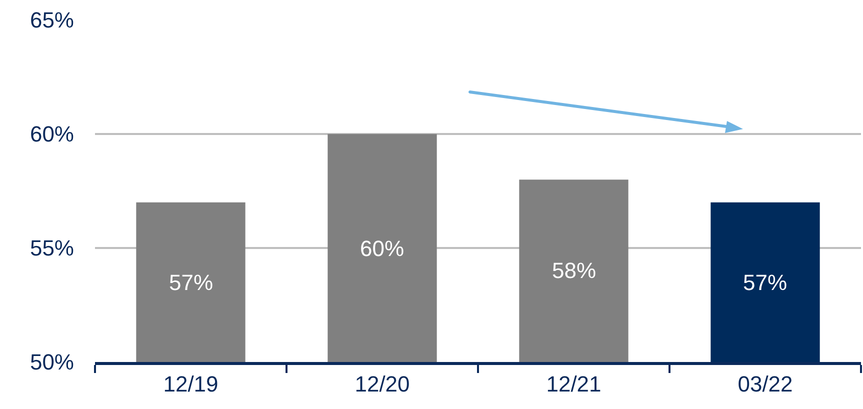 The height and width of the screenshot is (409, 863). I want to click on data-label: 58%, so click(574, 270).